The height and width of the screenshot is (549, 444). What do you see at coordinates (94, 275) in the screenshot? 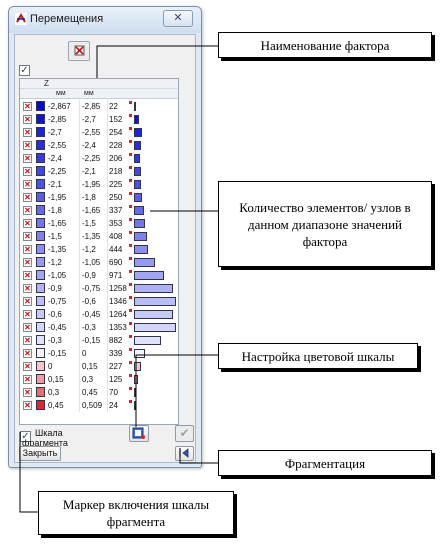
I see `range-to: -0,9` at bounding box center [94, 275].